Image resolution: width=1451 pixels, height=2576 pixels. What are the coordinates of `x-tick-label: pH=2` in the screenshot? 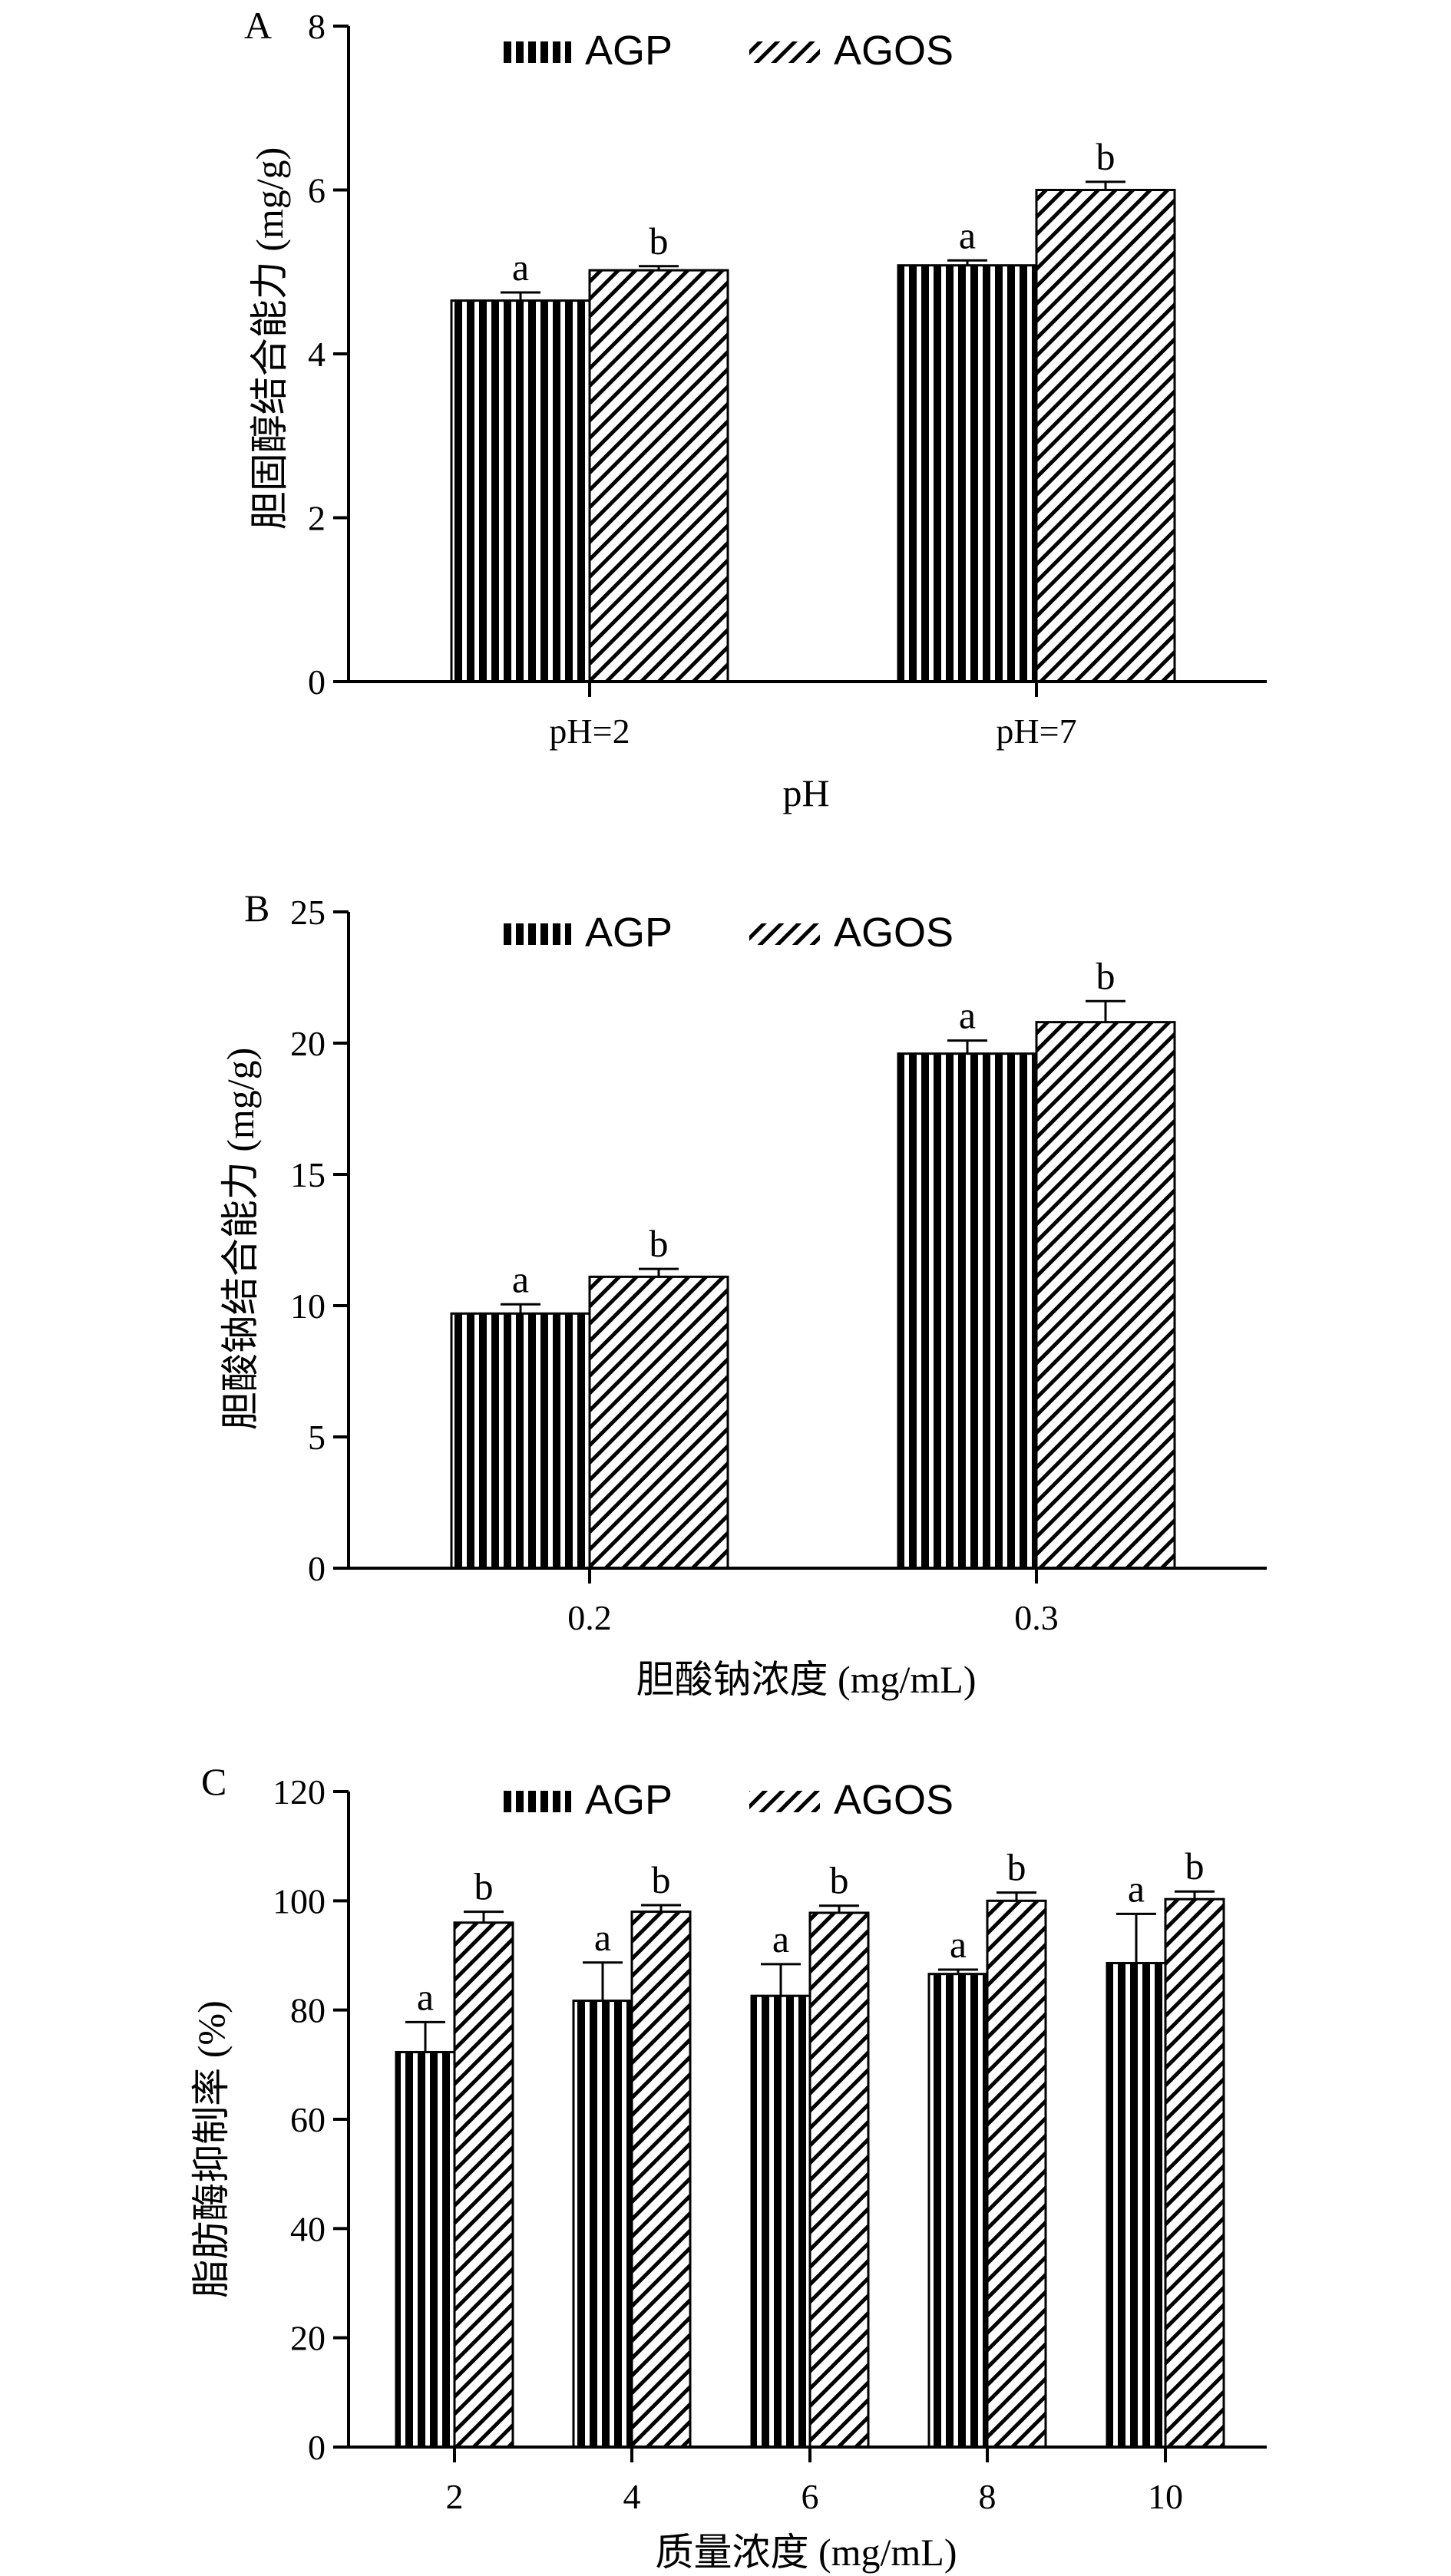 It's located at (589, 731).